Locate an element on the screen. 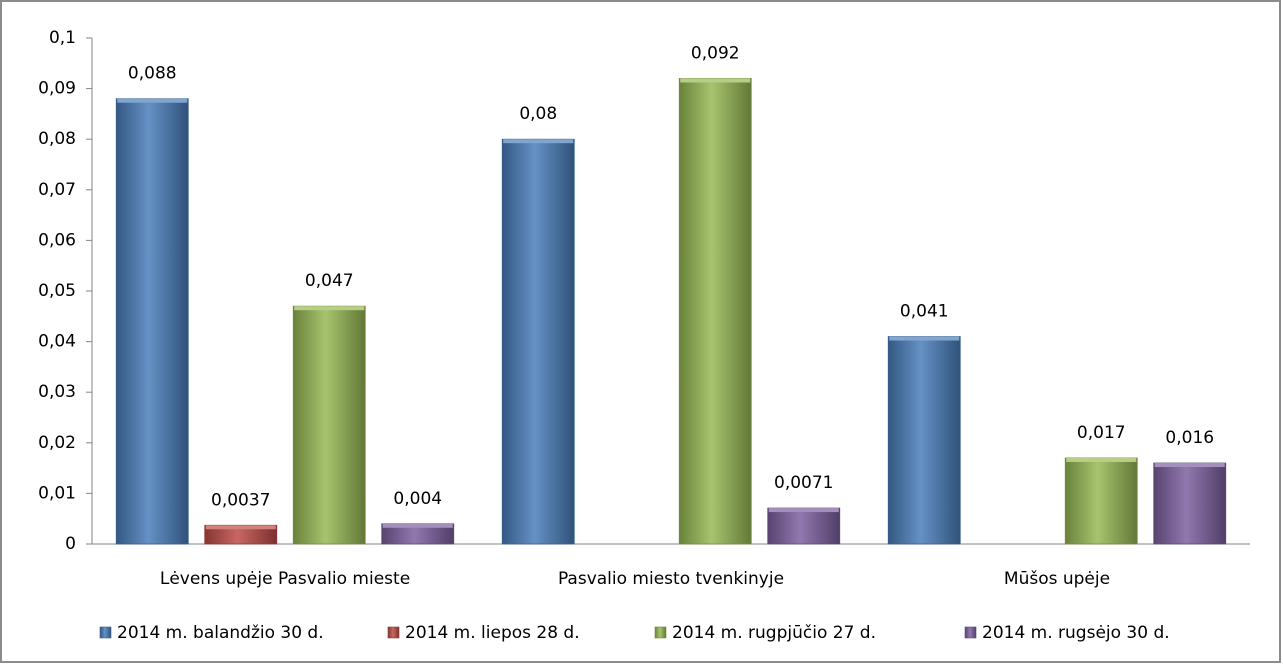 This screenshot has height=665, width=1283. data-label: 0,088 is located at coordinates (152, 74).